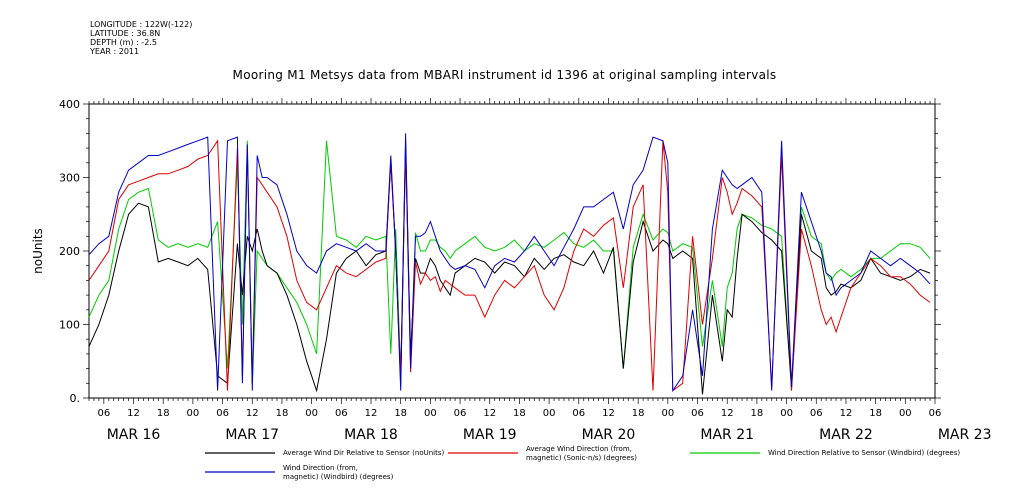  Describe the element at coordinates (252, 435) in the screenshot. I see `date-label: MAR 17` at that location.